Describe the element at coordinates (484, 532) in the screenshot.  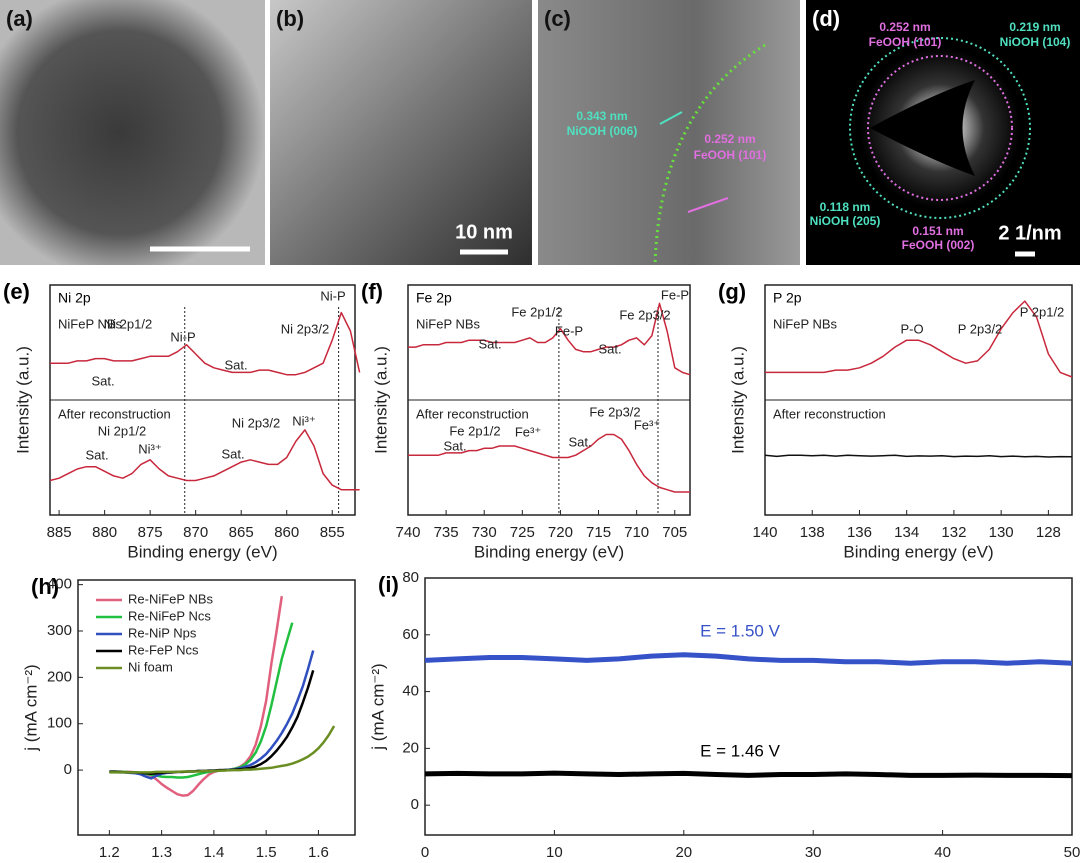
I see `x-tick-label: 730` at that location.